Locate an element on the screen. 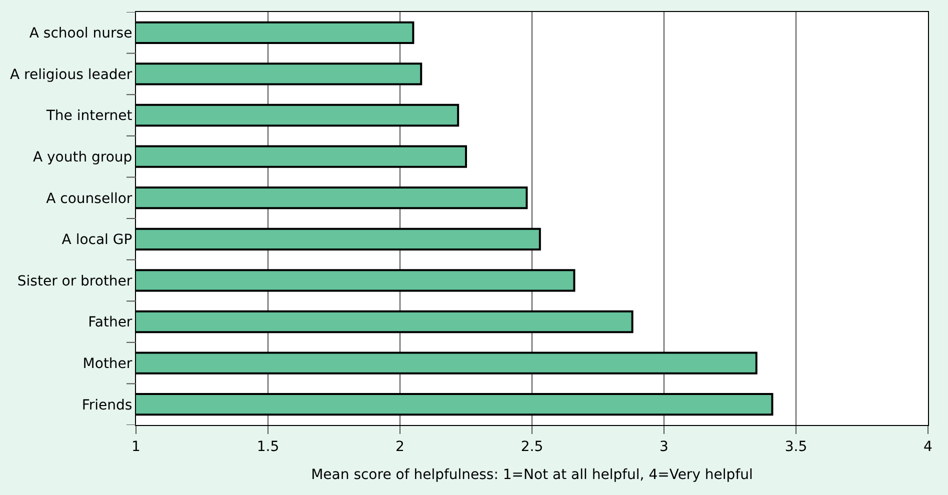  x-tick-label: 1.5 is located at coordinates (268, 446).